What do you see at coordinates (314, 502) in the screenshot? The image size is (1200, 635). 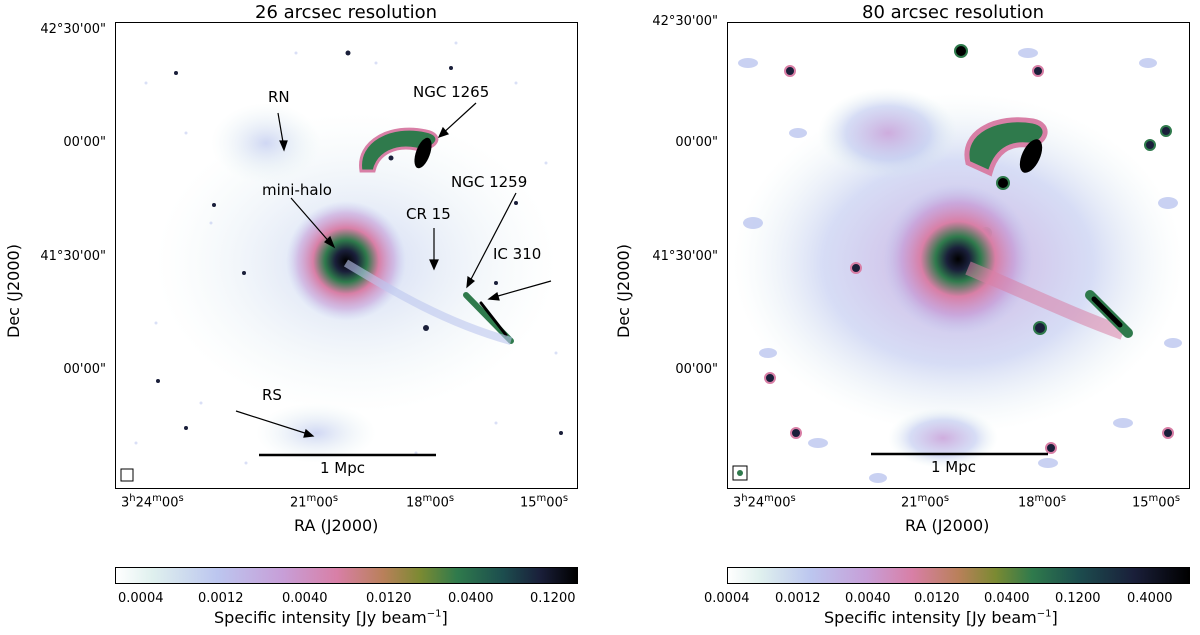 I see `left-xtick-1: 21m00s` at bounding box center [314, 502].